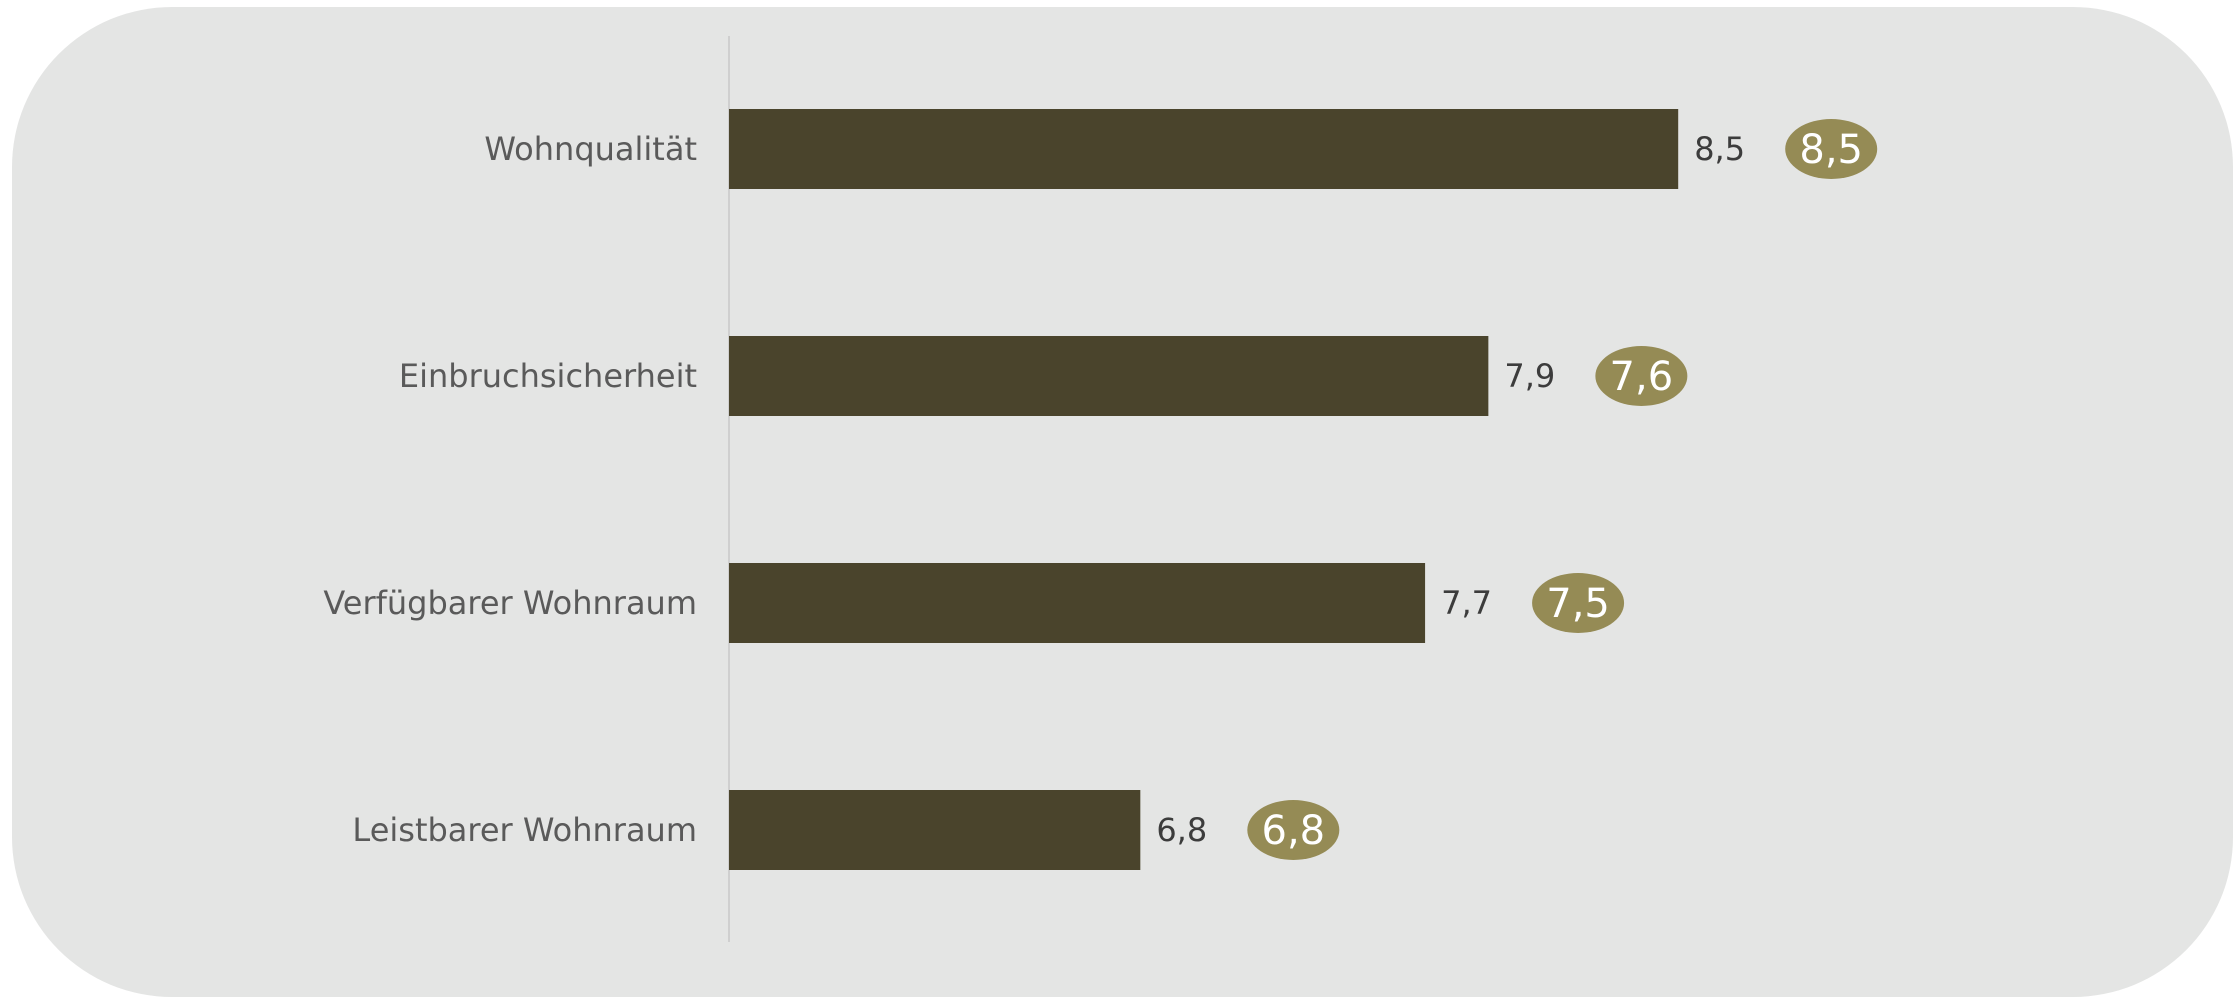 This screenshot has height=997, width=2237. I want to click on category-label: Wohnqualität, so click(590, 149).